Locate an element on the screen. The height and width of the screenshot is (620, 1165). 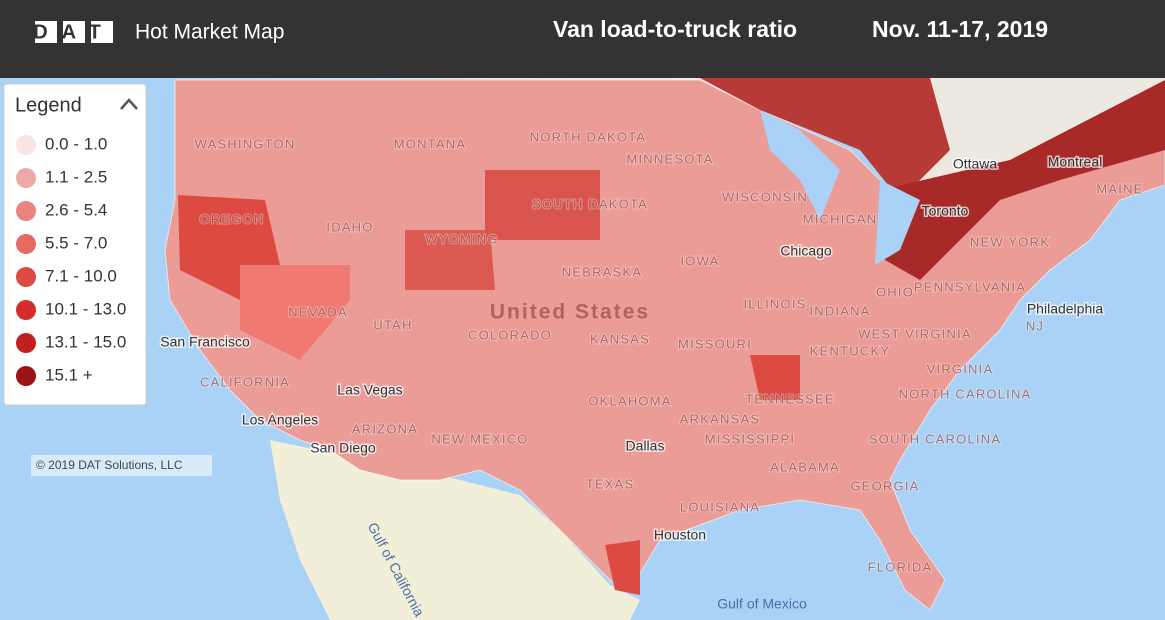
map-label: MINNESOTA is located at coordinates (669, 158).